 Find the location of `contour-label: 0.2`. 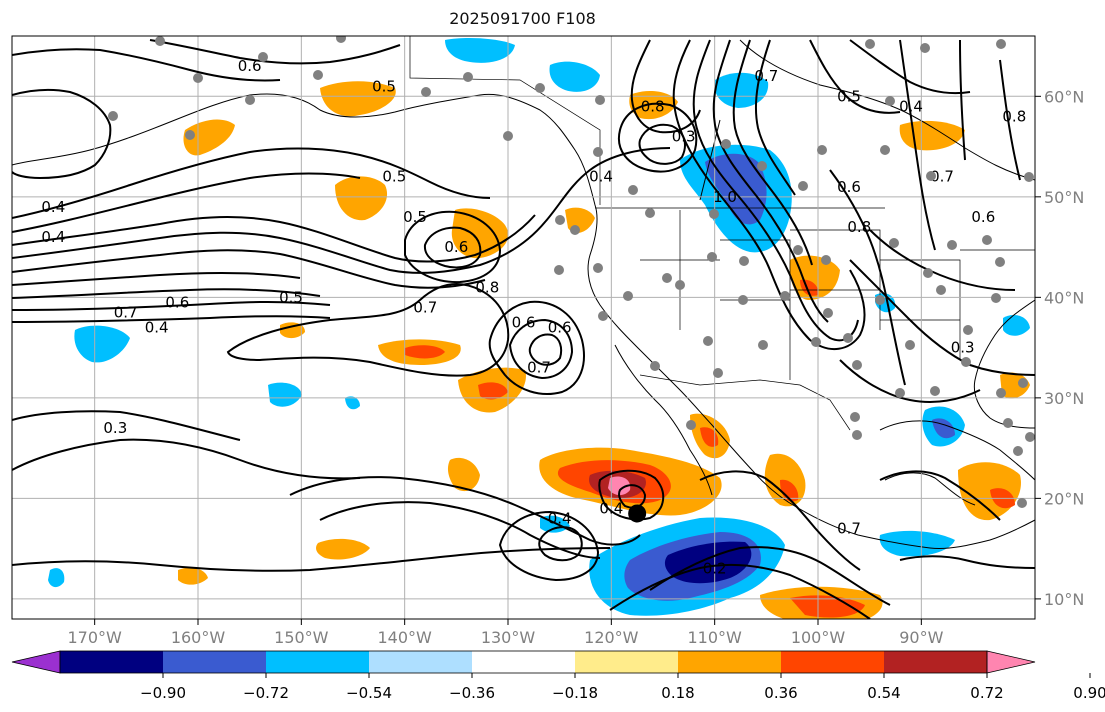

contour-label: 0.2 is located at coordinates (715, 569).